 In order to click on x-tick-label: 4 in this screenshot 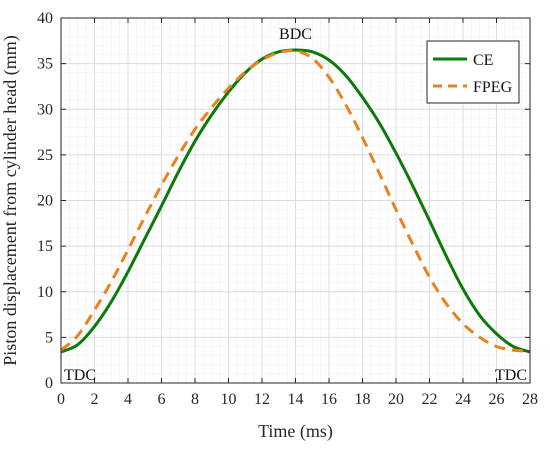, I will do `click(128, 399)`.